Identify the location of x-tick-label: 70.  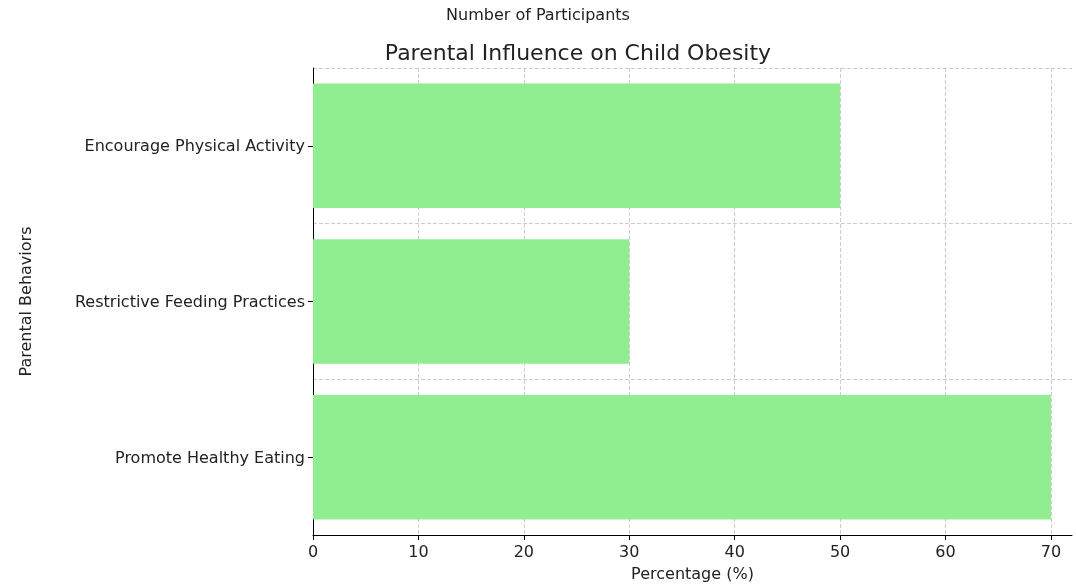
(1051, 551).